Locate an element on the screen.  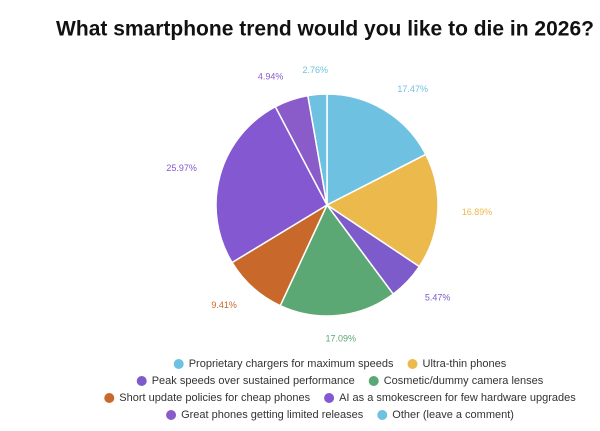
value-label: 4.94% is located at coordinates (271, 77).